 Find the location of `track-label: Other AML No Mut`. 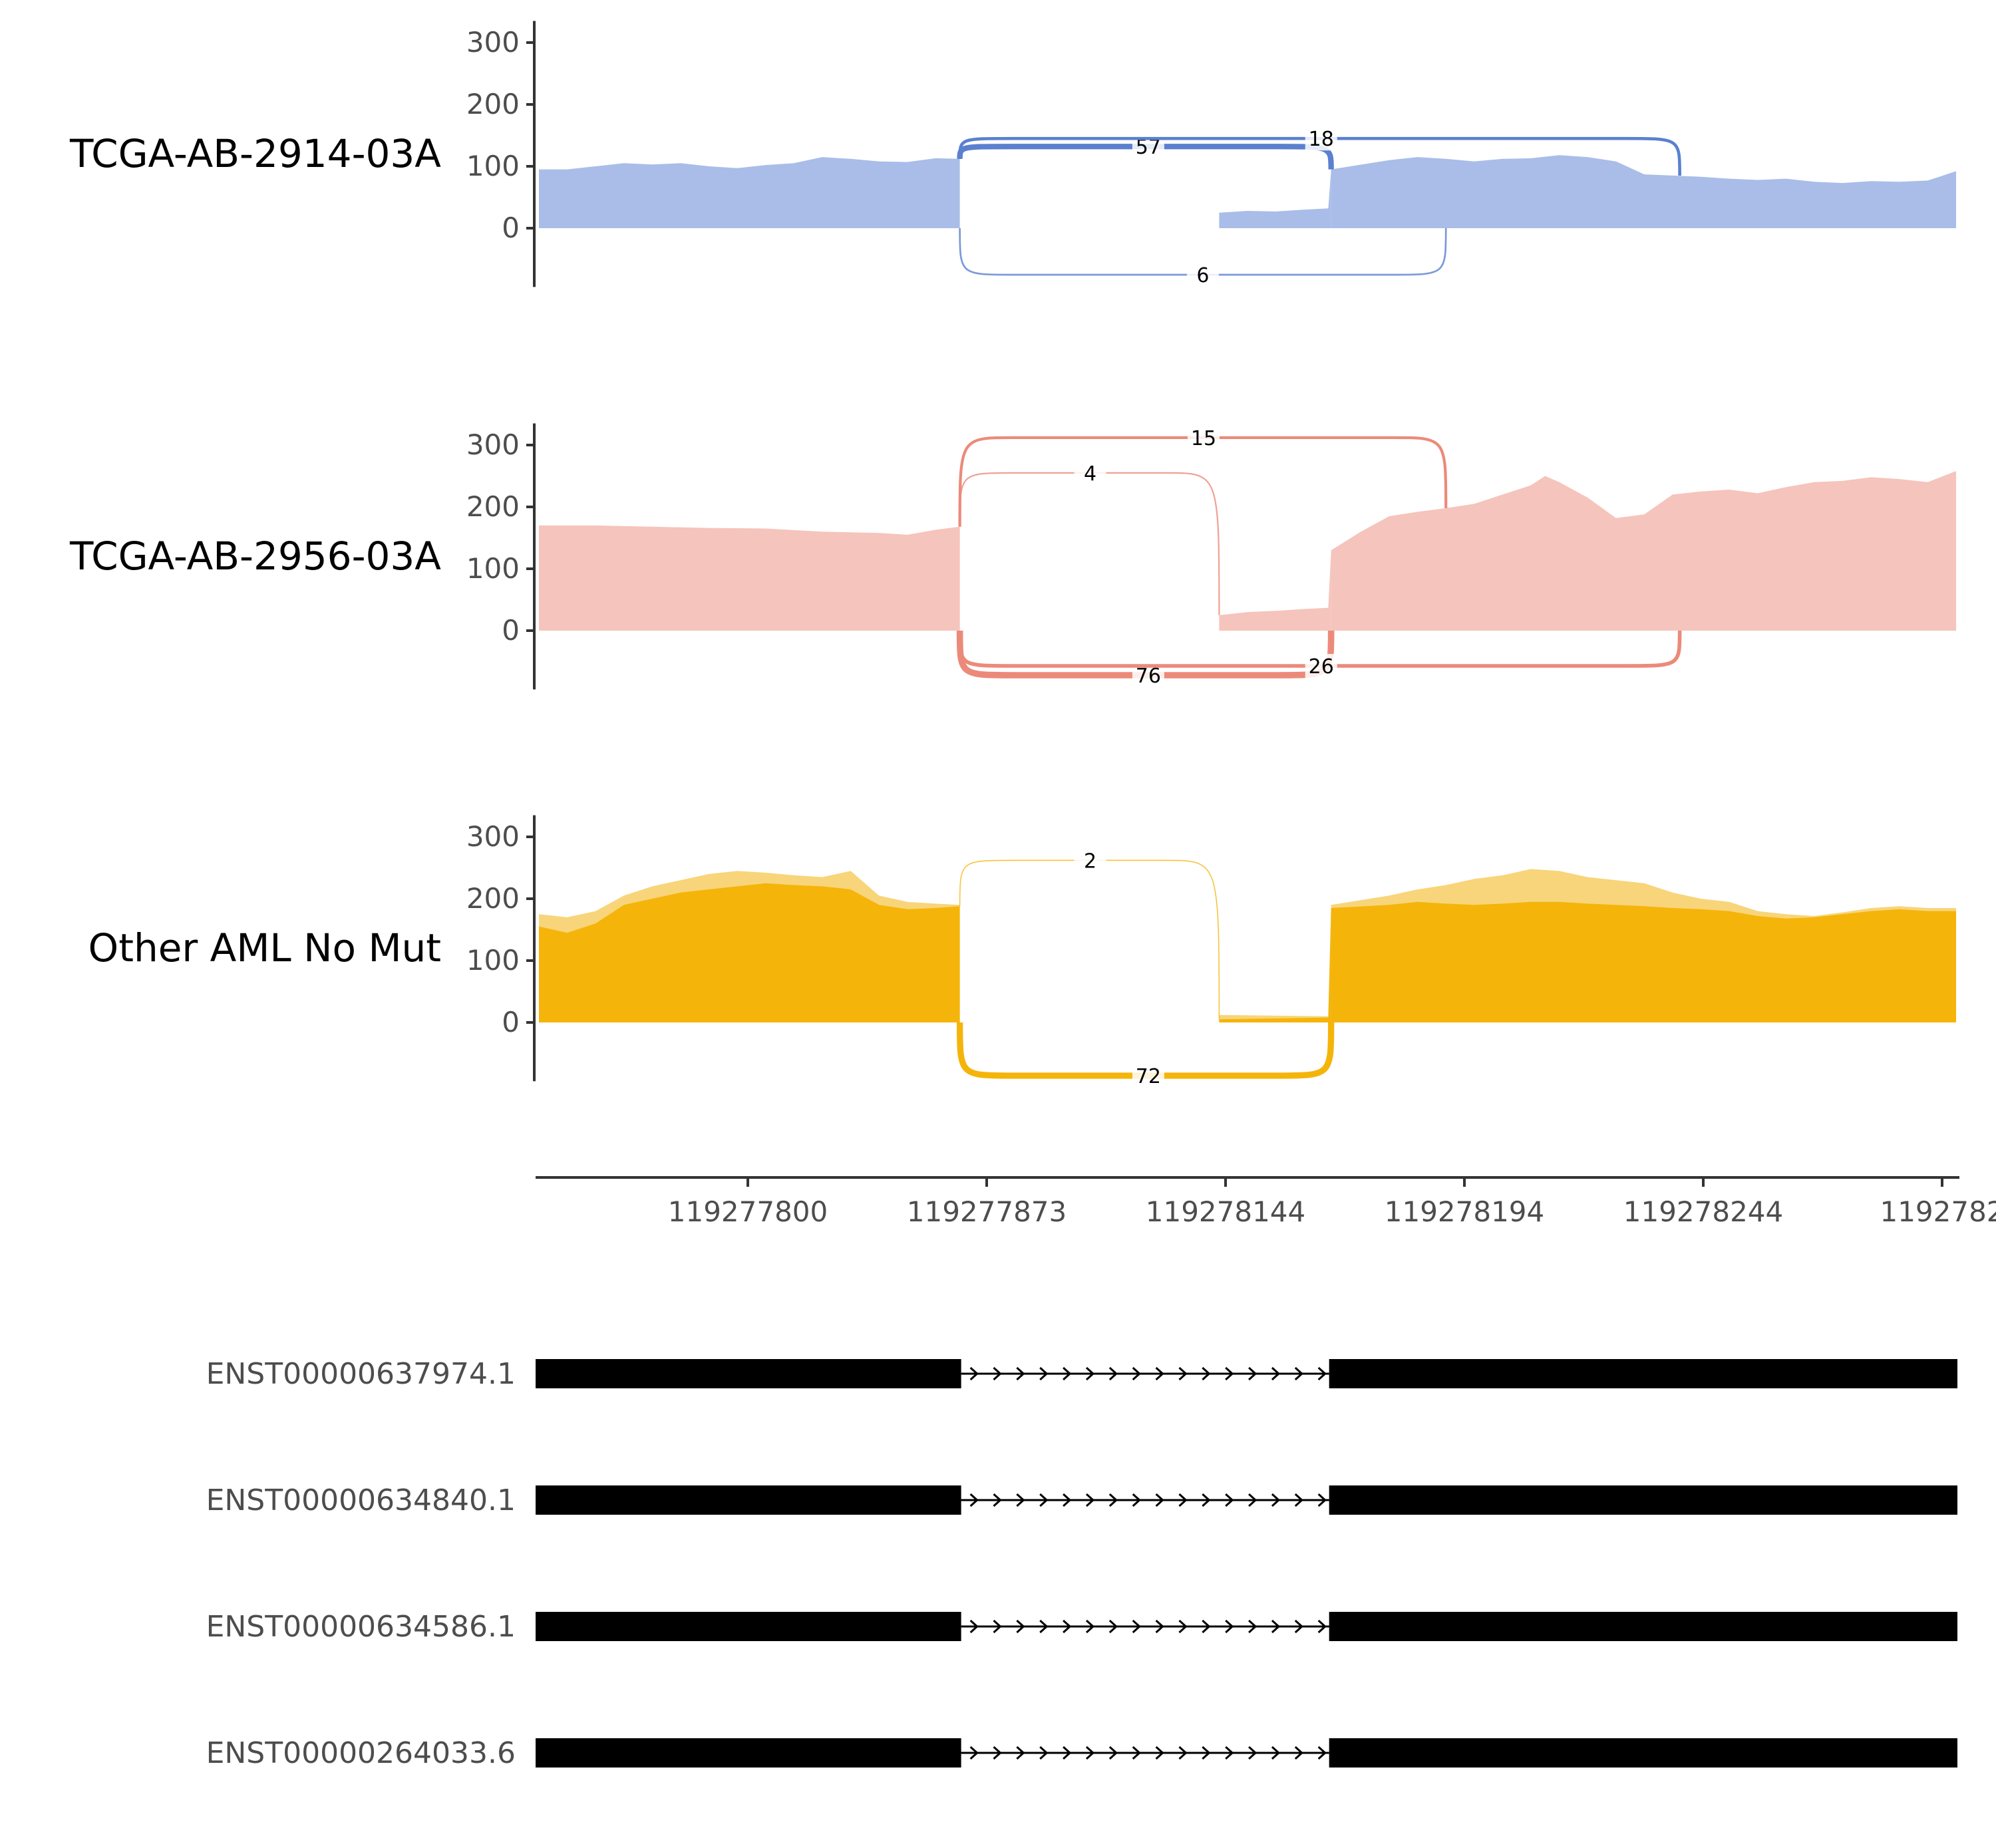

track-label: Other AML No Mut is located at coordinates (264, 948).